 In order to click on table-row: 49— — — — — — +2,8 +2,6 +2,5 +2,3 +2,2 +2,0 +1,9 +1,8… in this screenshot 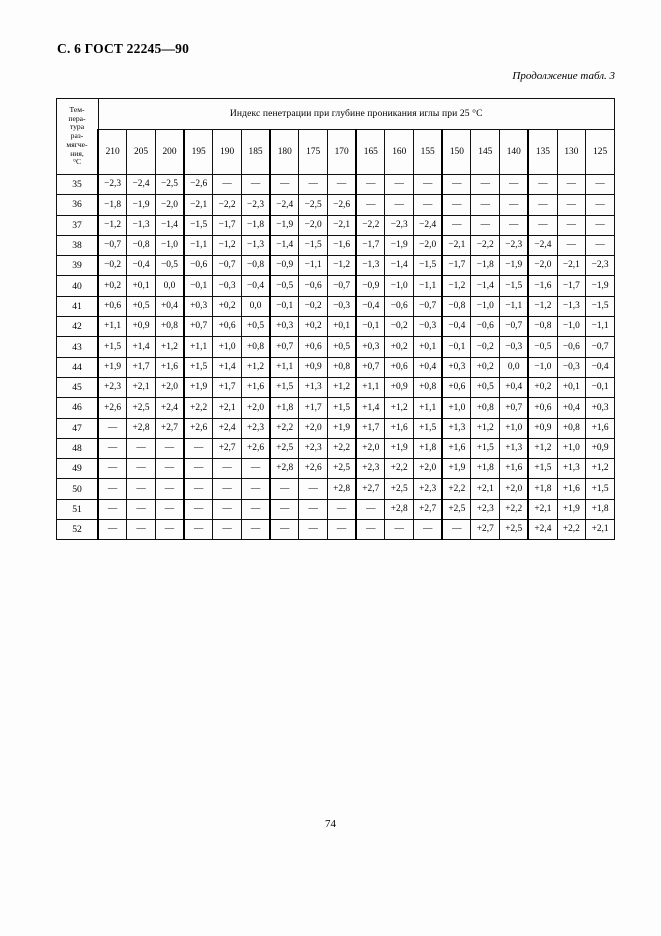, I will do `click(335, 469)`.